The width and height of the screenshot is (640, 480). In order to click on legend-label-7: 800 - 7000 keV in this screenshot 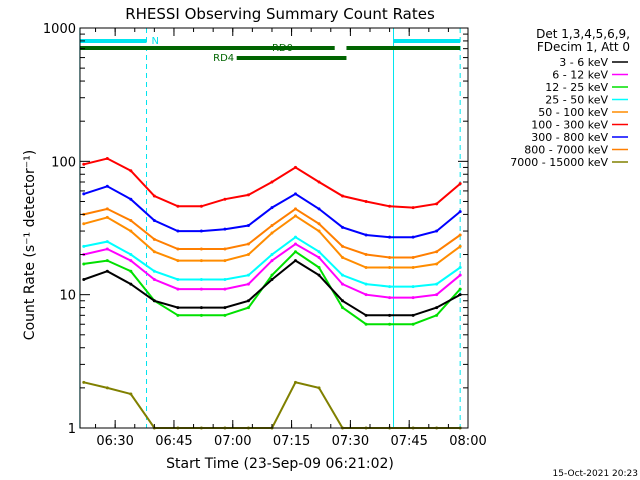, I will do `click(566, 150)`.